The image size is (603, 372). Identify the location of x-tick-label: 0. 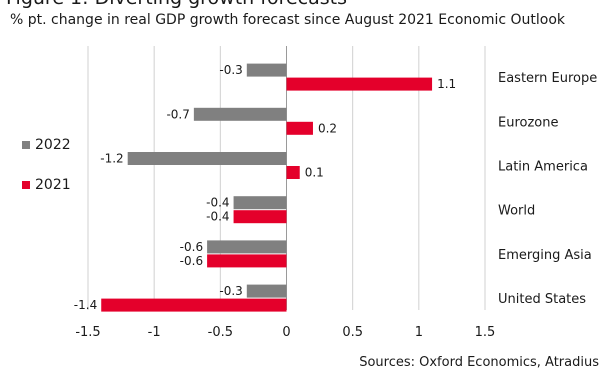
(286, 332).